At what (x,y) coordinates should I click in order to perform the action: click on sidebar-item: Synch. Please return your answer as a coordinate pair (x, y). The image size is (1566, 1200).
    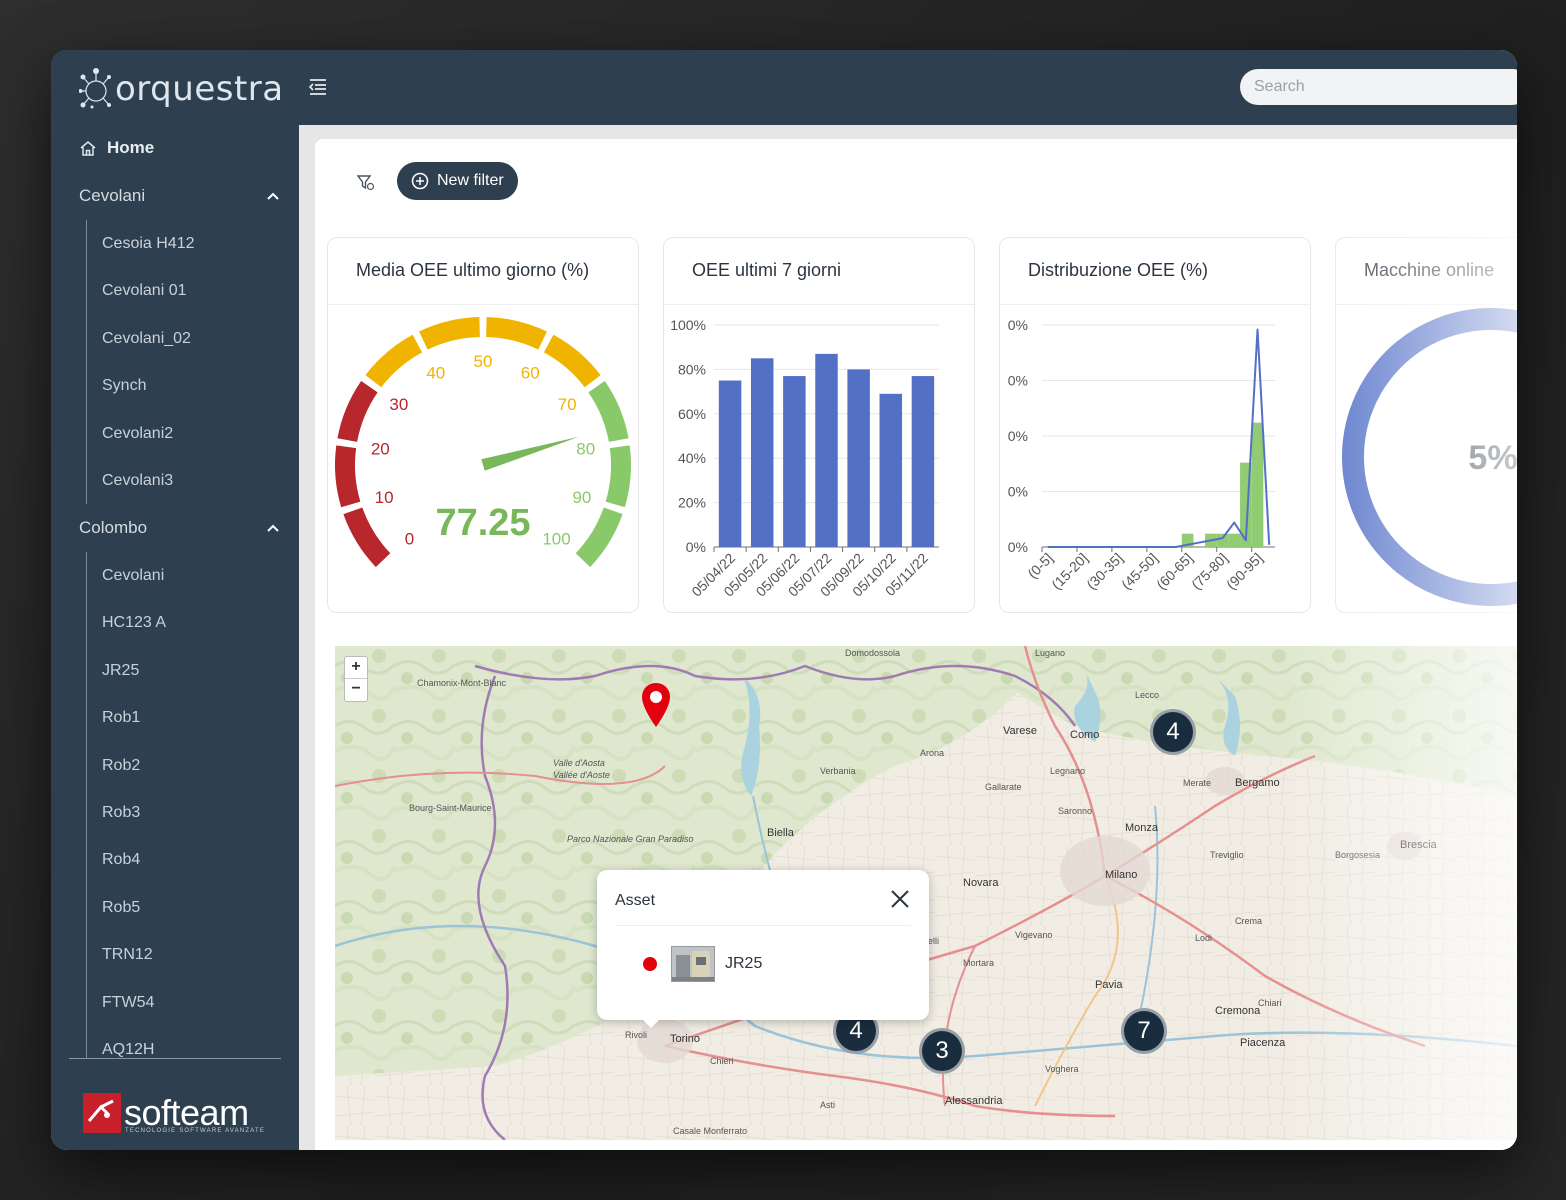
    Looking at the image, I should click on (124, 386).